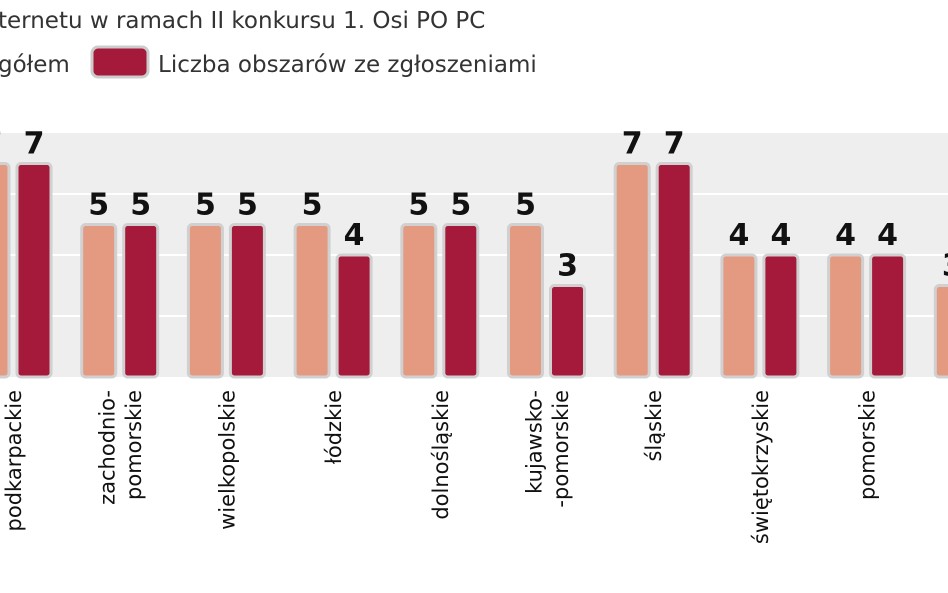 This screenshot has height=593, width=948. I want to click on x-tick-label: pomorskie, so click(868, 445).